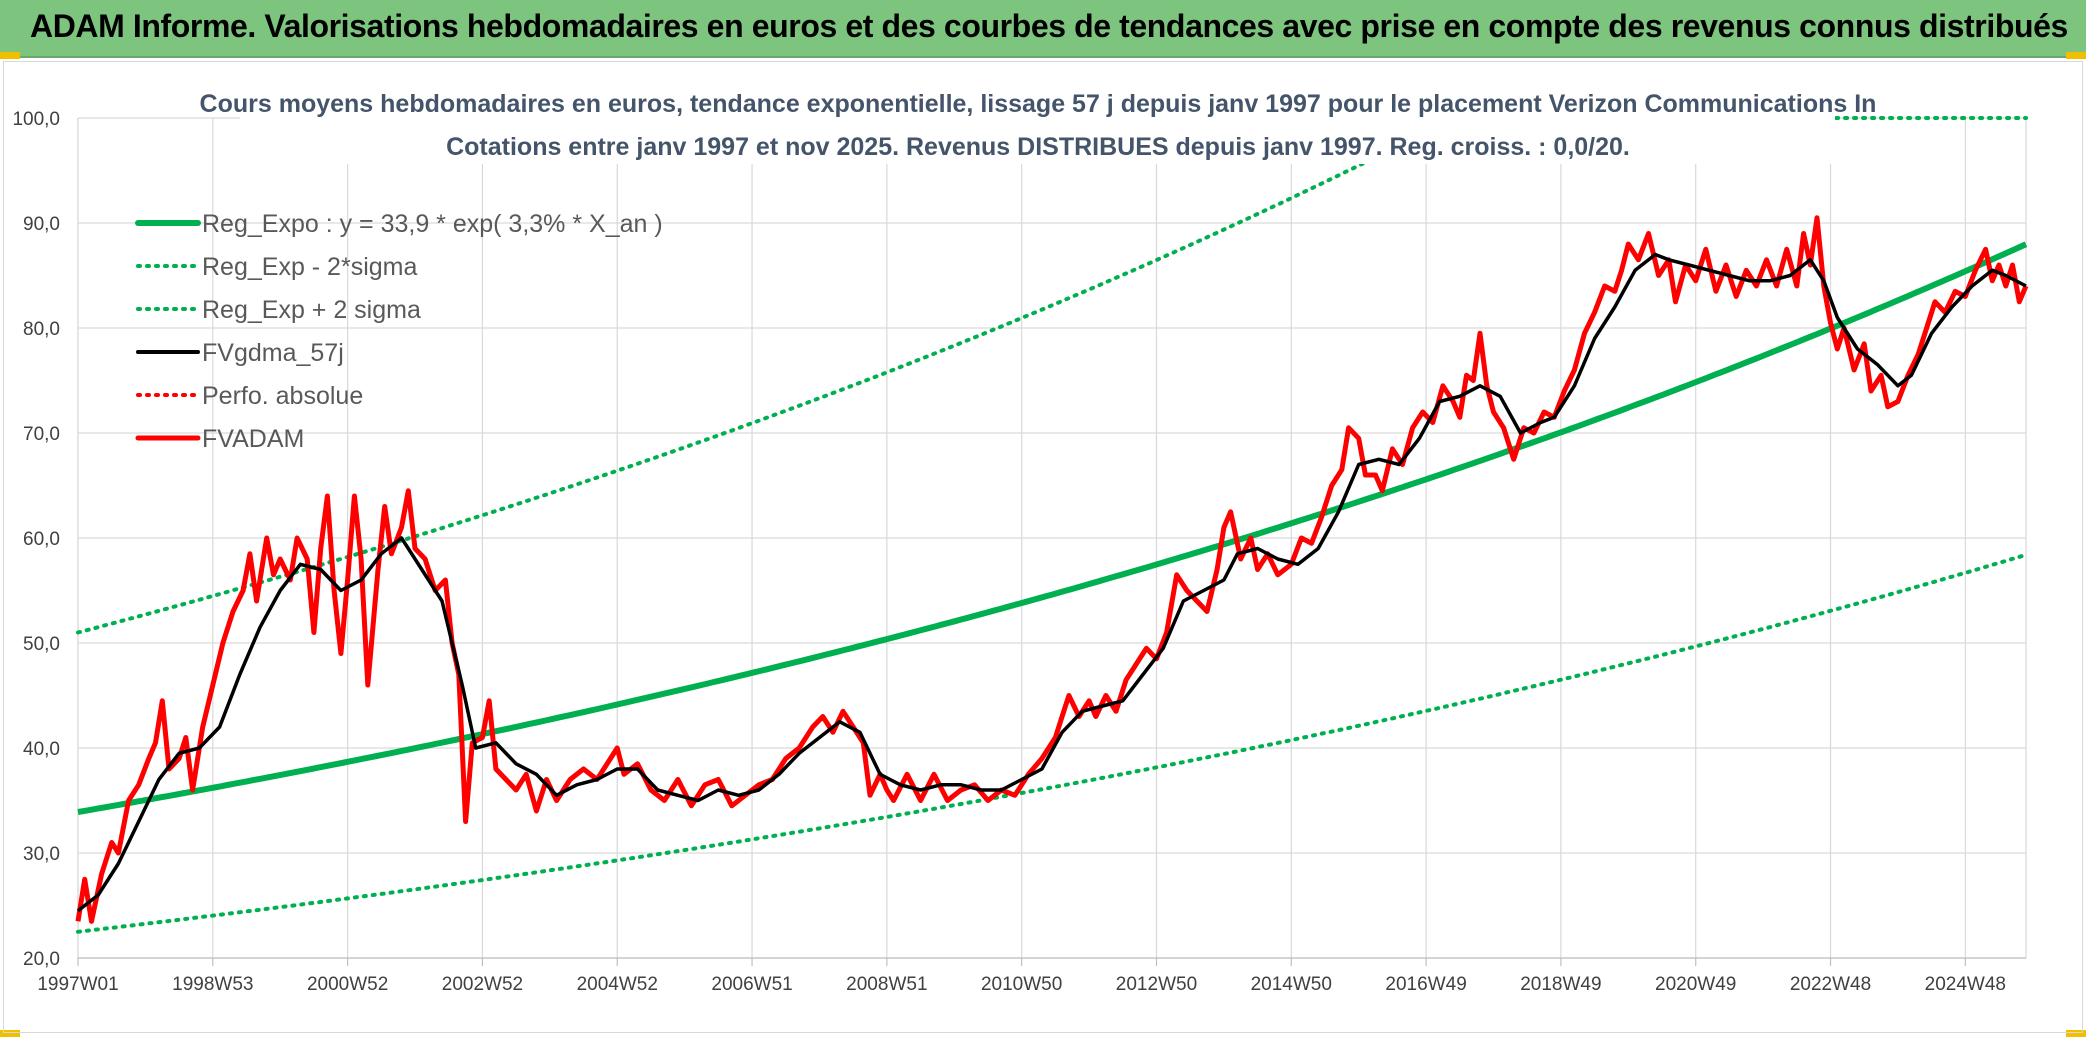  Describe the element at coordinates (1965, 984) in the screenshot. I see `x-tick-label: 2024W48` at that location.